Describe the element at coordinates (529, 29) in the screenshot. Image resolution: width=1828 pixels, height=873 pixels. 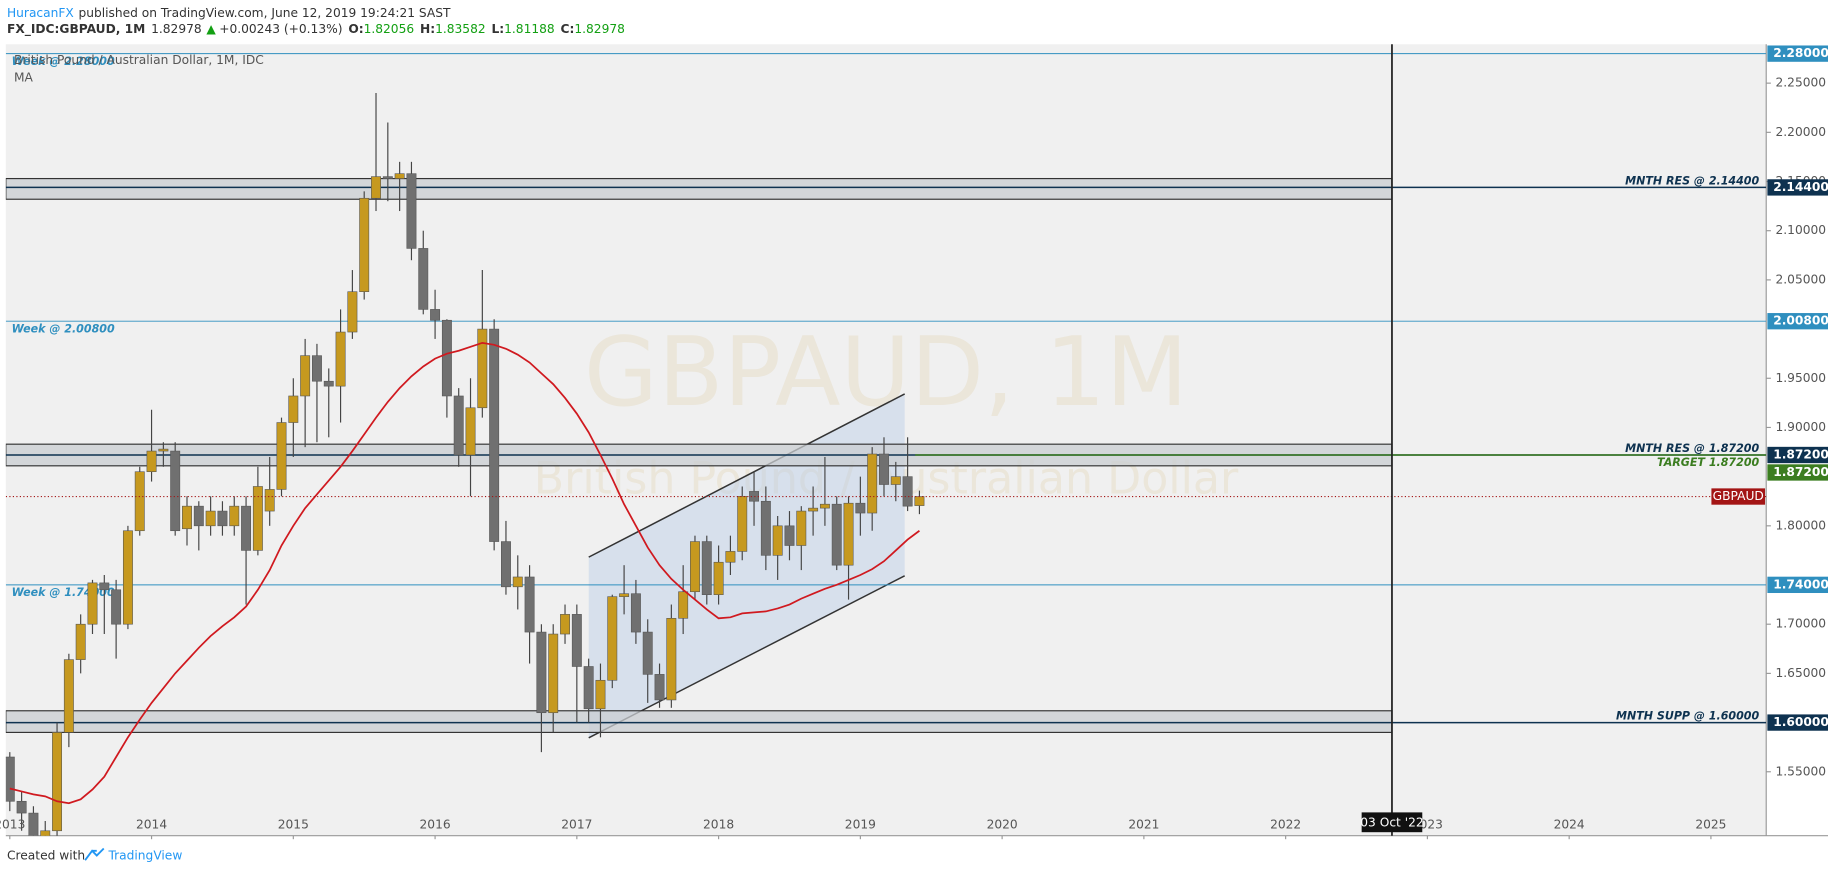
I see `ohlc-value: 1.81188` at that location.